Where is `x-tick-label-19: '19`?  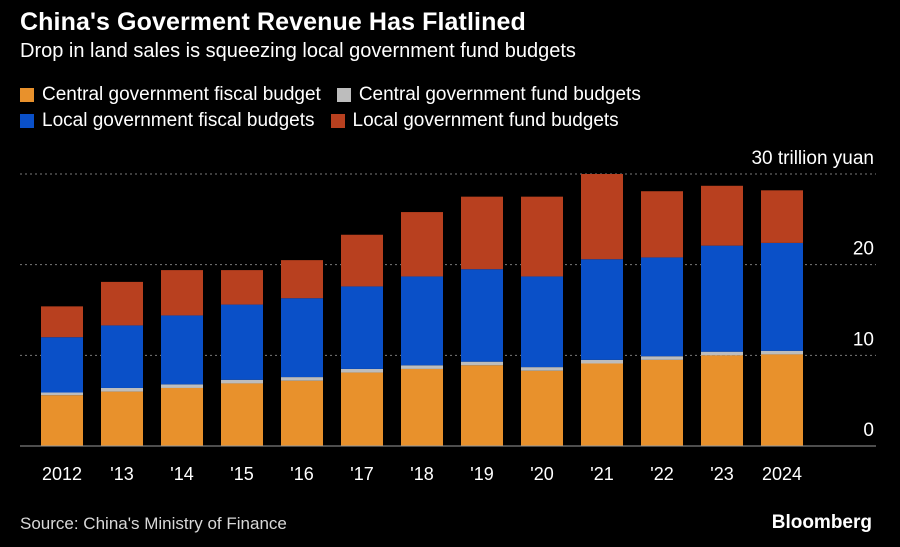 x-tick-label-19: '19 is located at coordinates (481, 474).